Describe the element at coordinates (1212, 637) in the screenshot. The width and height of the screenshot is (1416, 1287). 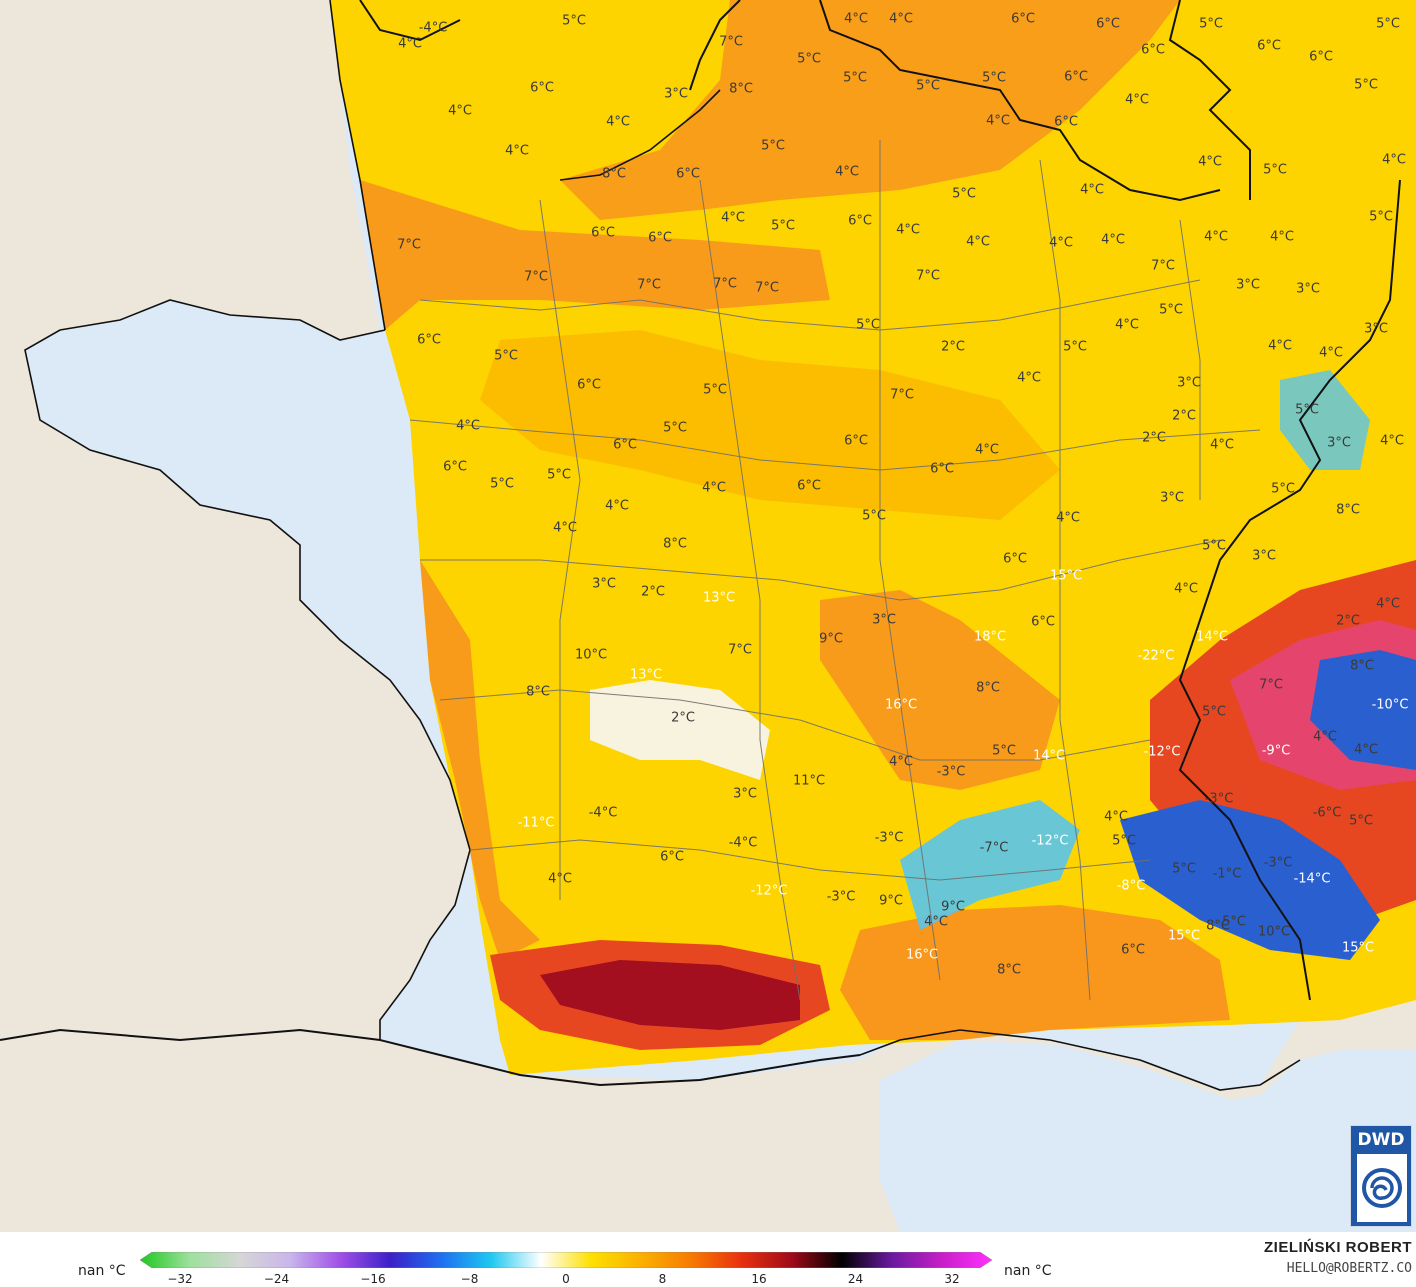
I see `temperature-label: 14°C` at that location.